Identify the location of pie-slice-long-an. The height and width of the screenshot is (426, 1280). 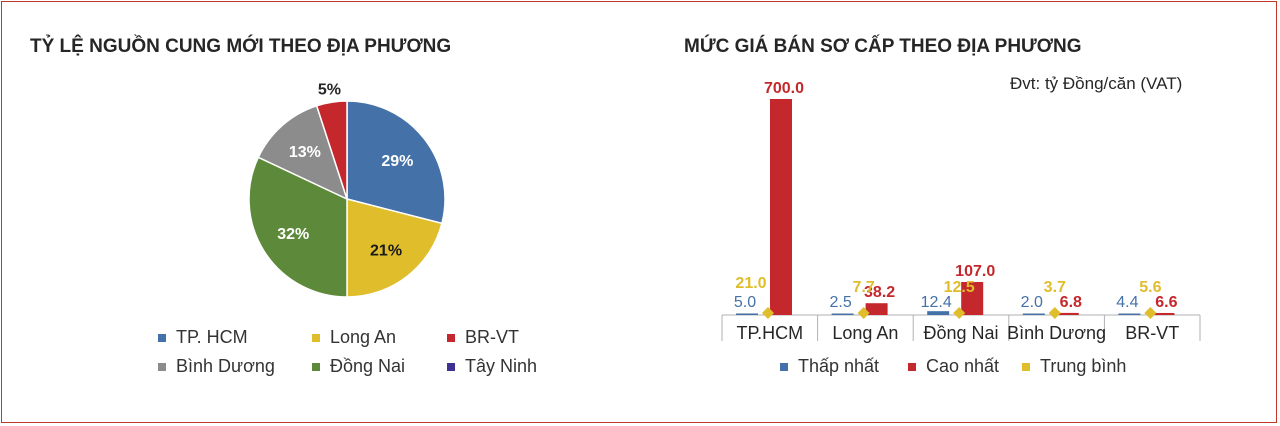
(394, 248).